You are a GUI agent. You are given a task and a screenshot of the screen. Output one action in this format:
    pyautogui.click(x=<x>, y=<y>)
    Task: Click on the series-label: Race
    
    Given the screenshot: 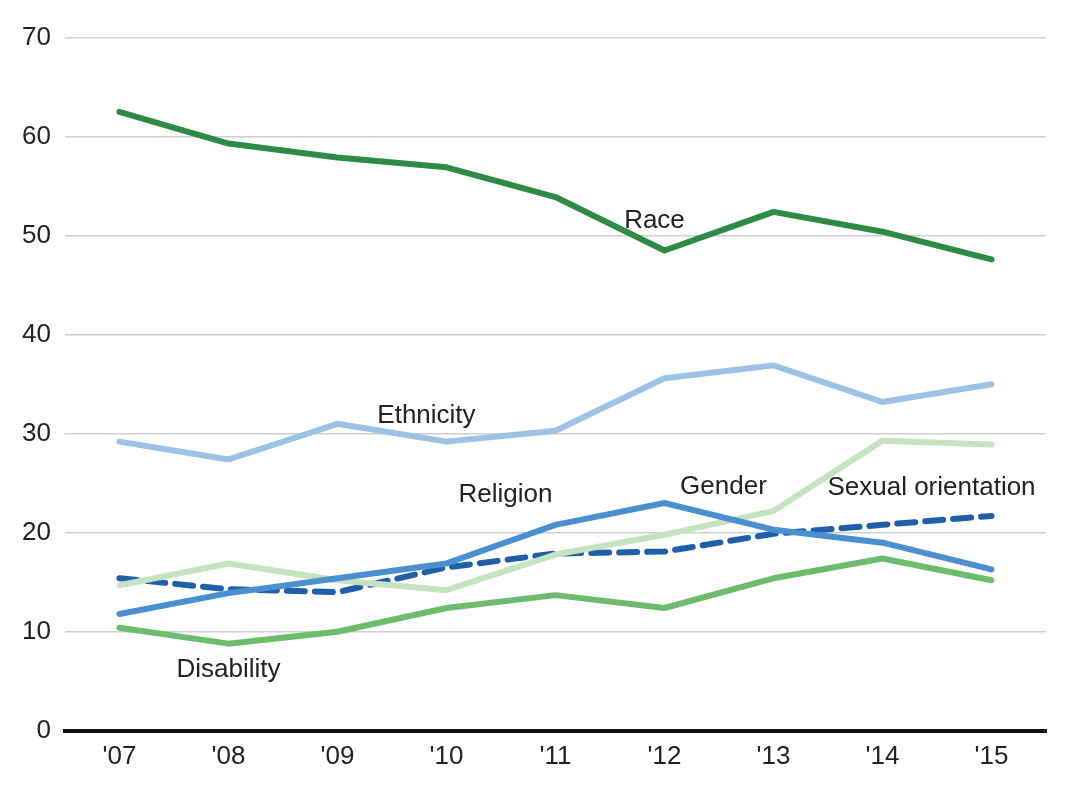 What is the action you would take?
    pyautogui.click(x=654, y=218)
    